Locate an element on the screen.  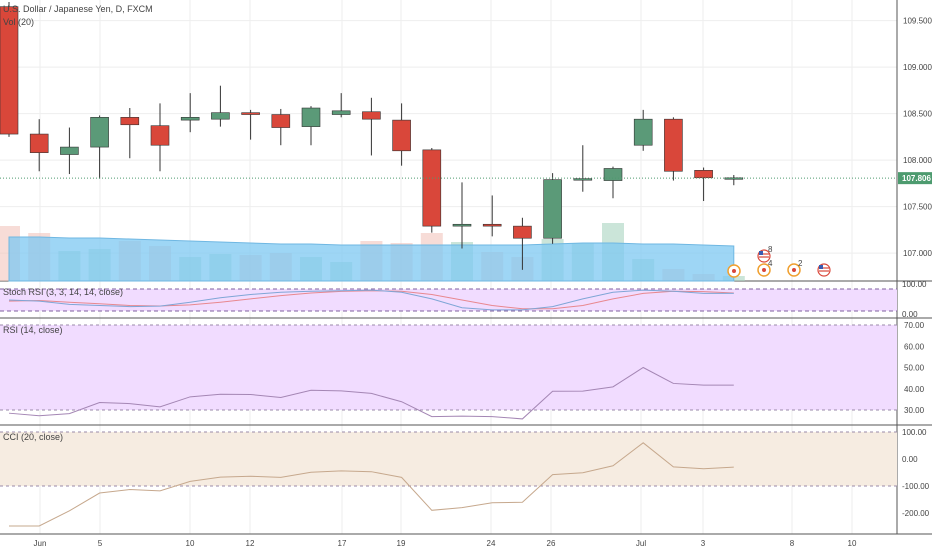
price-tick-label: 109.500 is located at coordinates (917, 21).